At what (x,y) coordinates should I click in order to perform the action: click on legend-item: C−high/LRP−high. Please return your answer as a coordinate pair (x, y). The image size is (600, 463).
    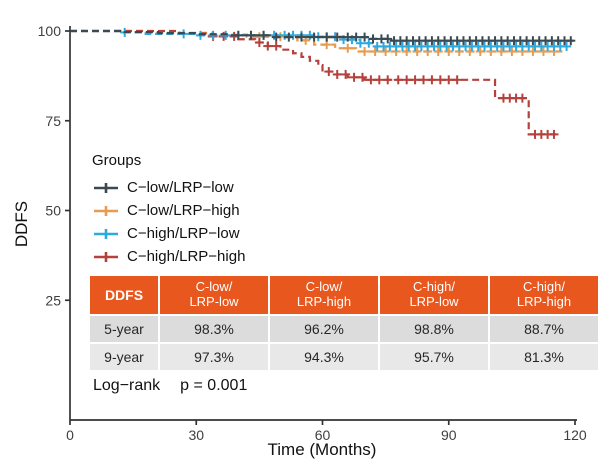
    Looking at the image, I should click on (168, 256).